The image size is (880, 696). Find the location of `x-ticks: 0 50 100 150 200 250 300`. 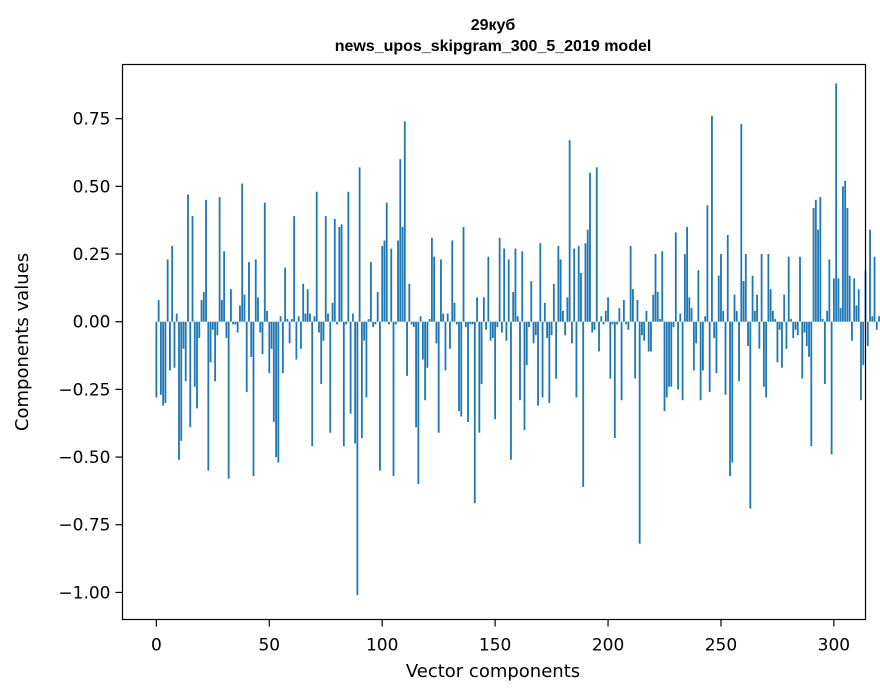

x-ticks: 0 50 100 150 200 250 300 is located at coordinates (500, 637).